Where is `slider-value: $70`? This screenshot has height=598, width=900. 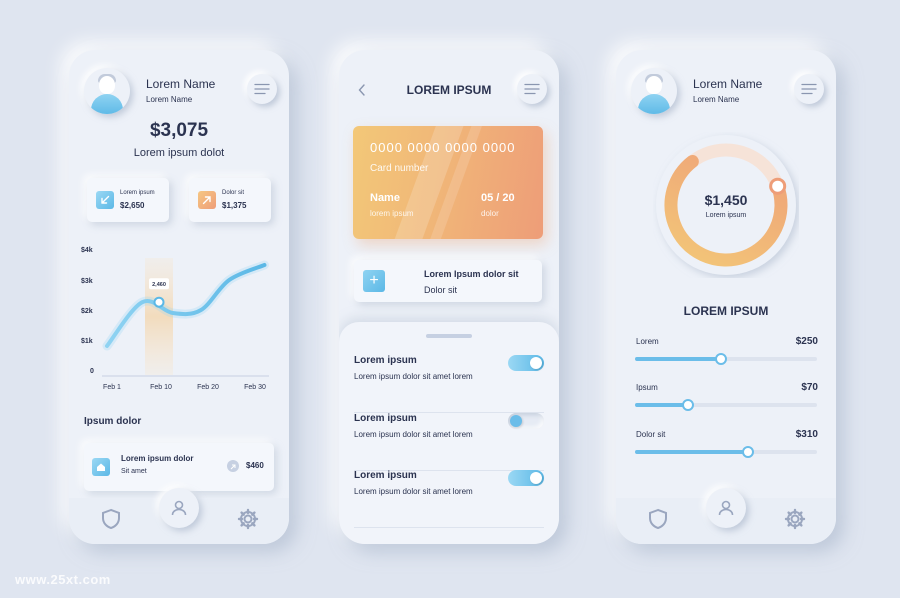 slider-value: $70 is located at coordinates (809, 387).